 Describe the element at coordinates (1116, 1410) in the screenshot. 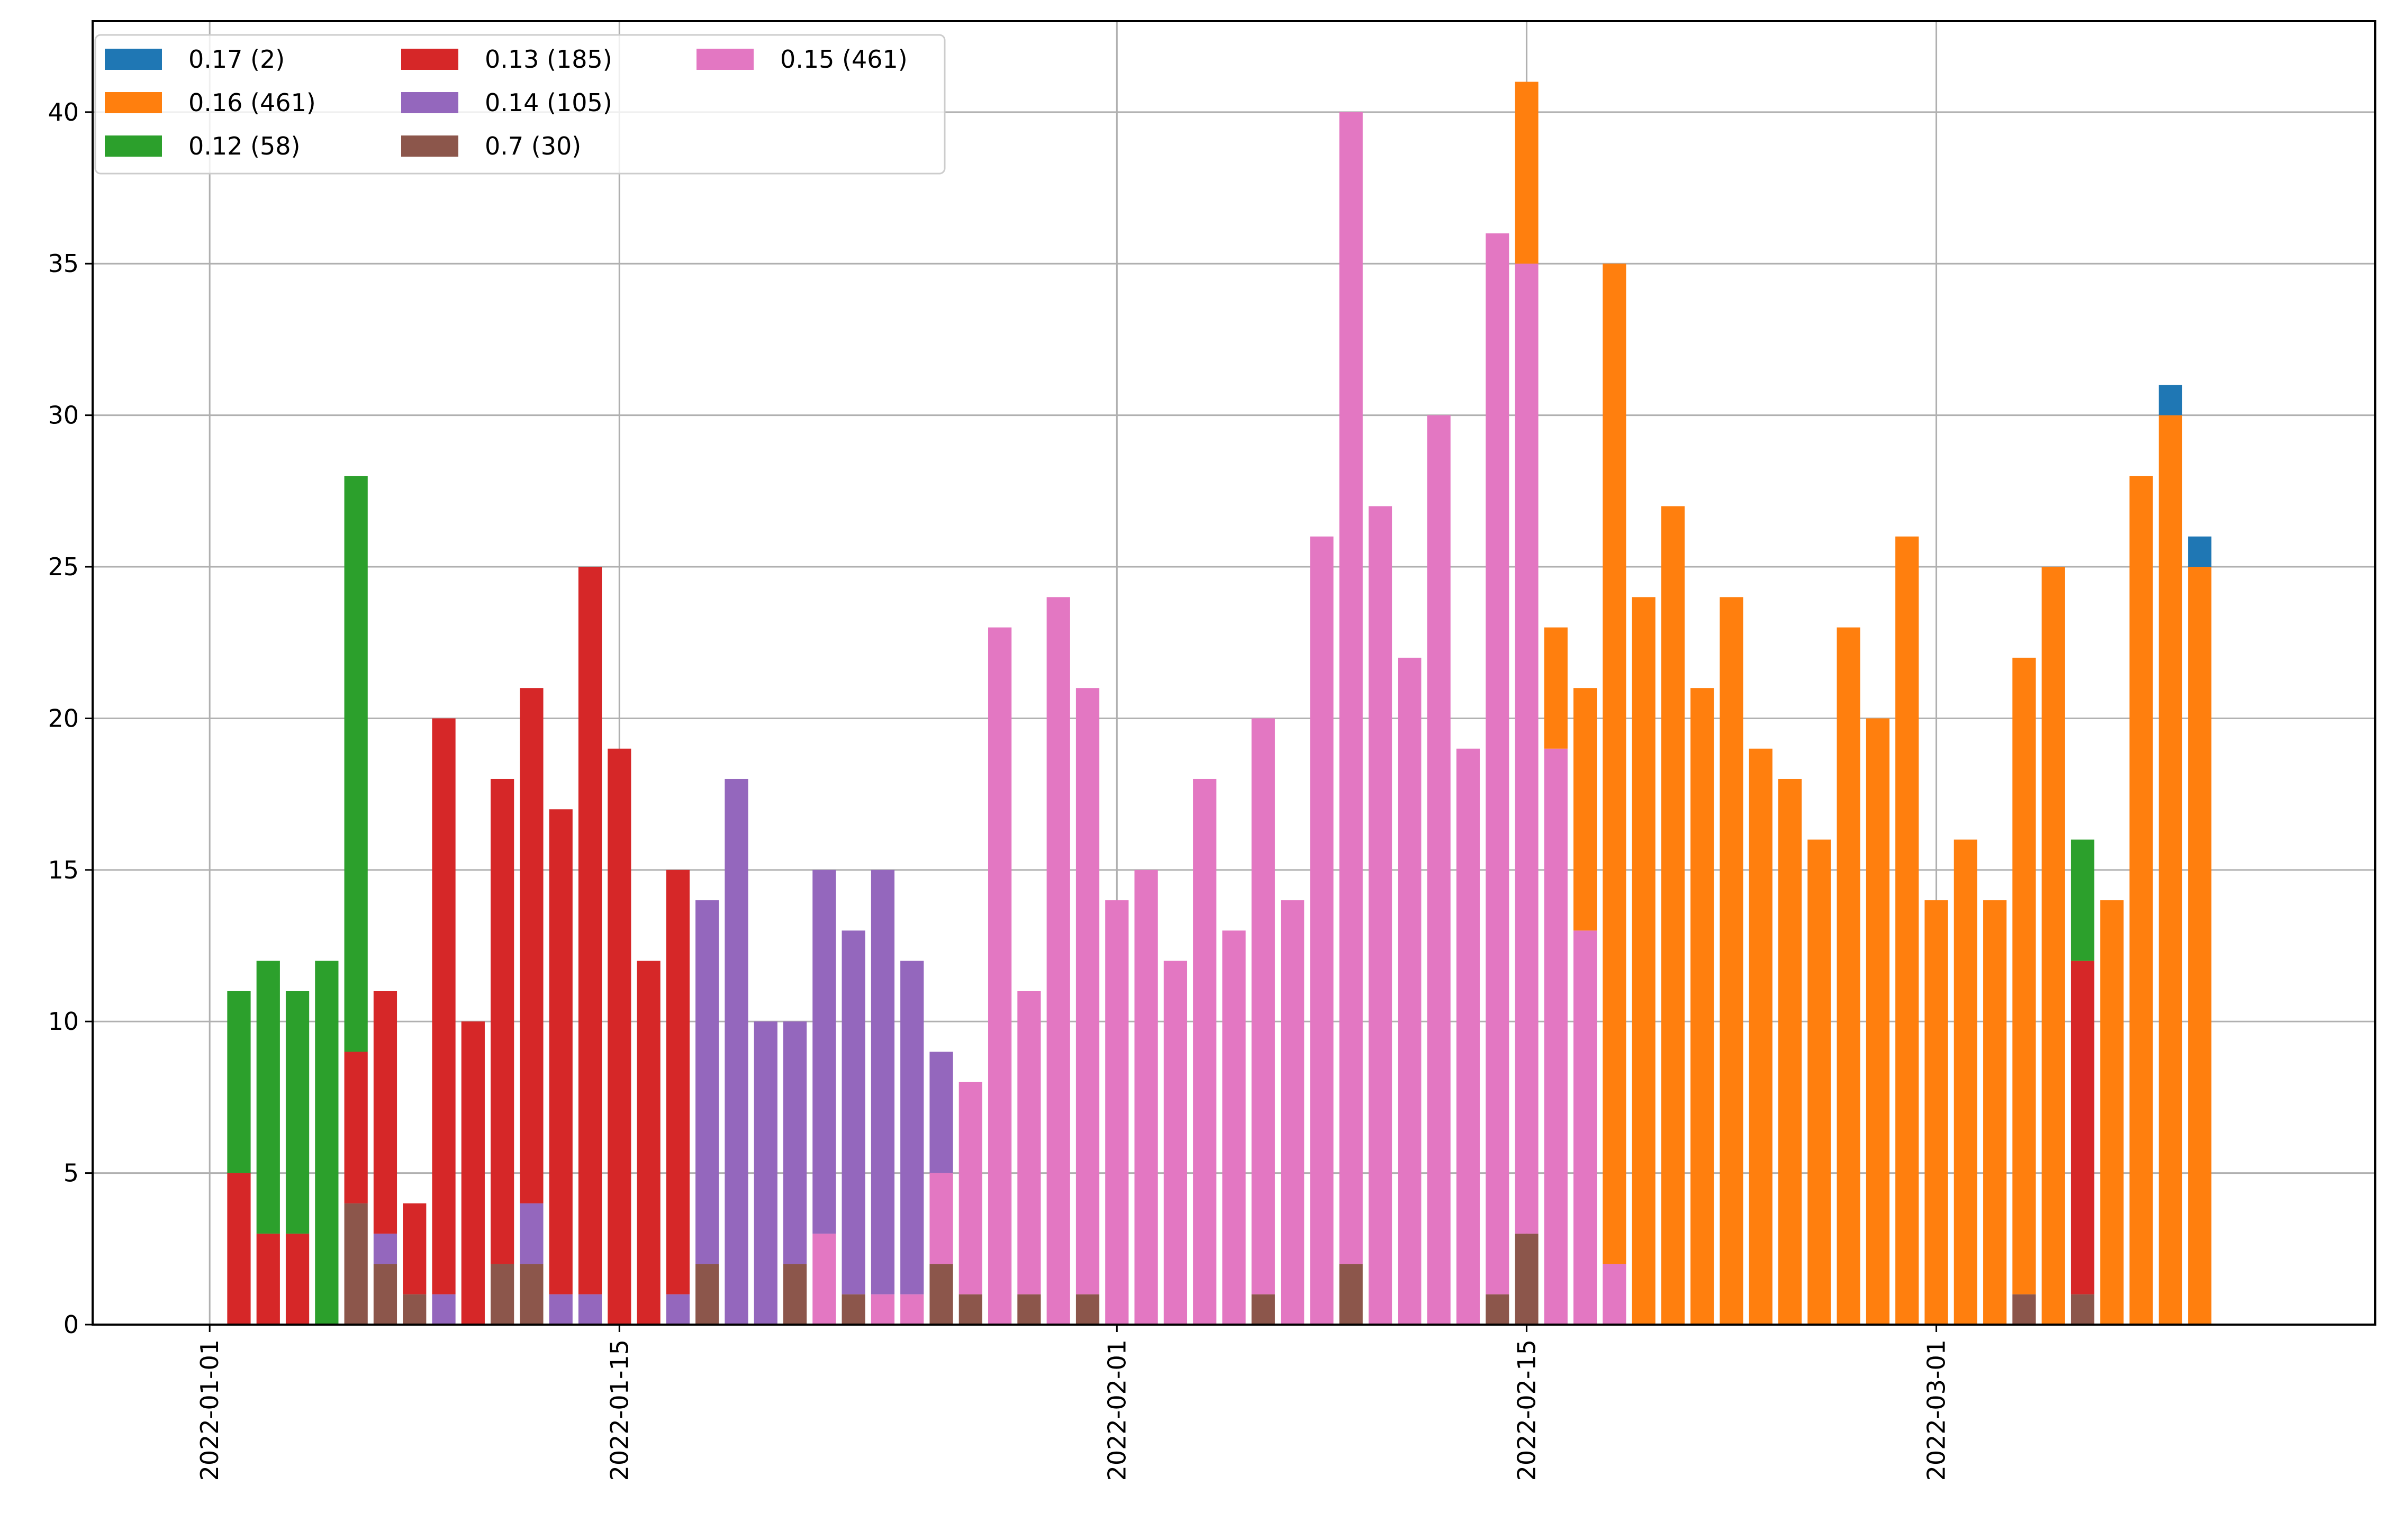

I see `x-tick-label: 2022-02-01` at that location.